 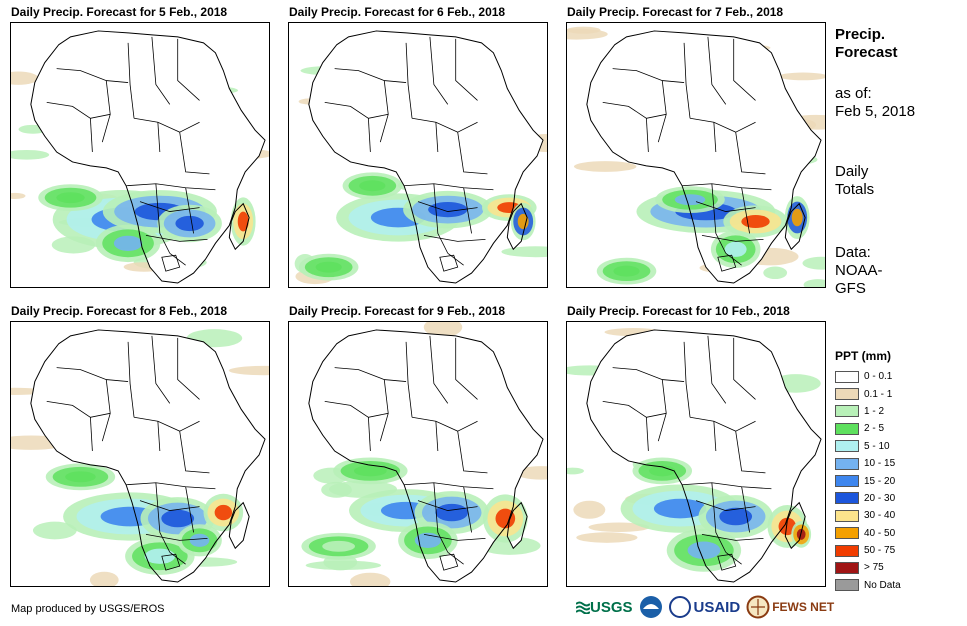 I want to click on fewsnet-globe-icon, so click(x=758, y=607).